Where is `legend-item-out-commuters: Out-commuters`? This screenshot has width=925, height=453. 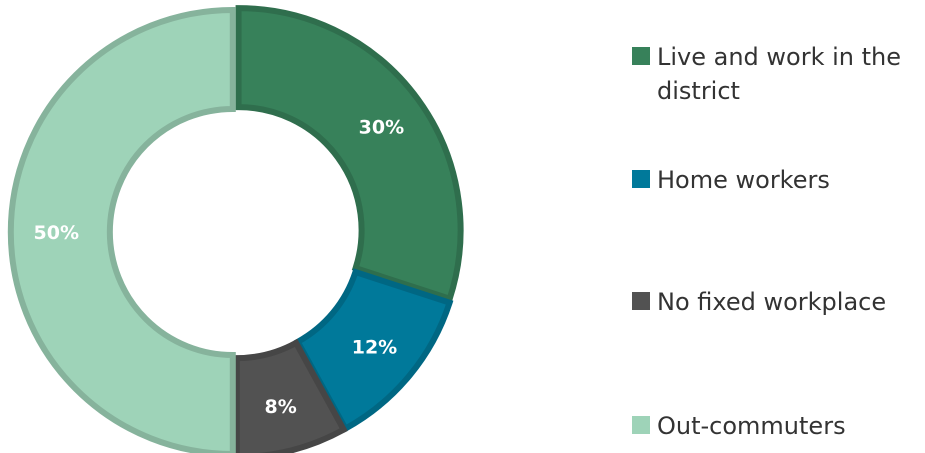
legend-item-out-commuters: Out-commuters is located at coordinates (774, 426).